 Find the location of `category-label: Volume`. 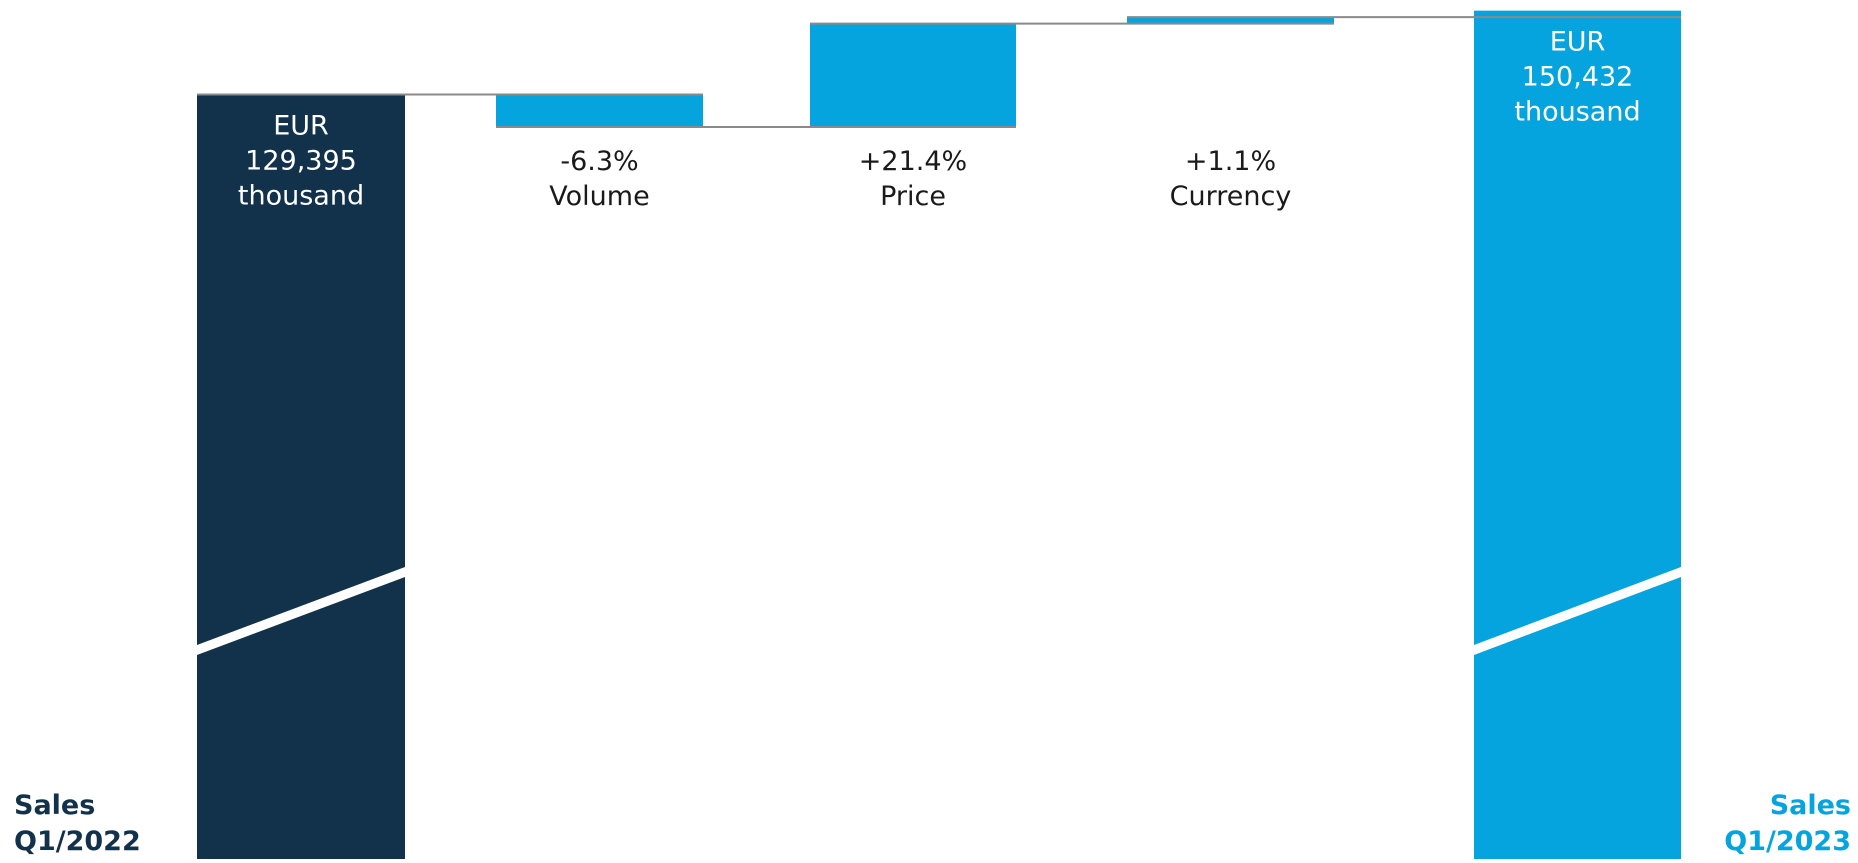

category-label: Volume is located at coordinates (599, 196).